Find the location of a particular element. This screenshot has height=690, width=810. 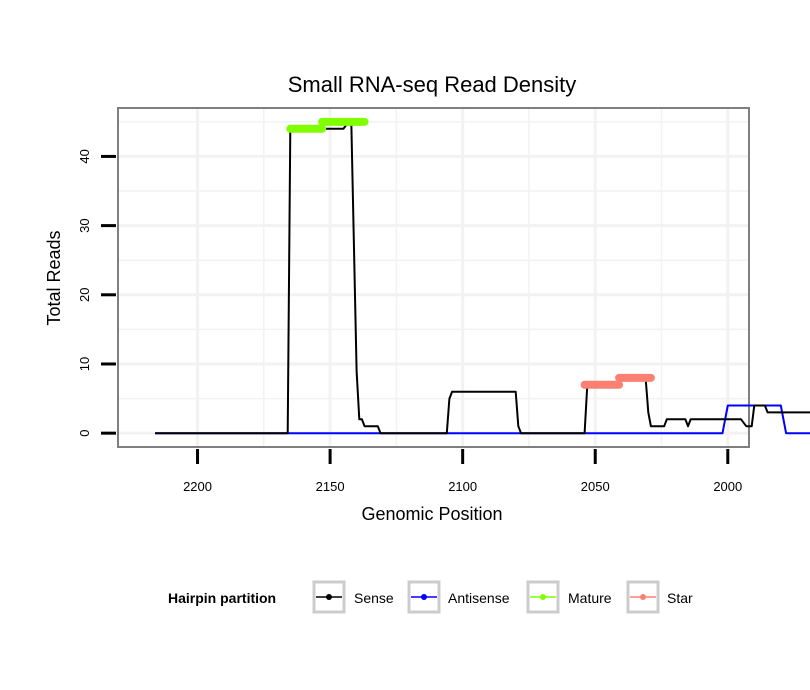

legend-label-antisense: Antisense is located at coordinates (479, 598).